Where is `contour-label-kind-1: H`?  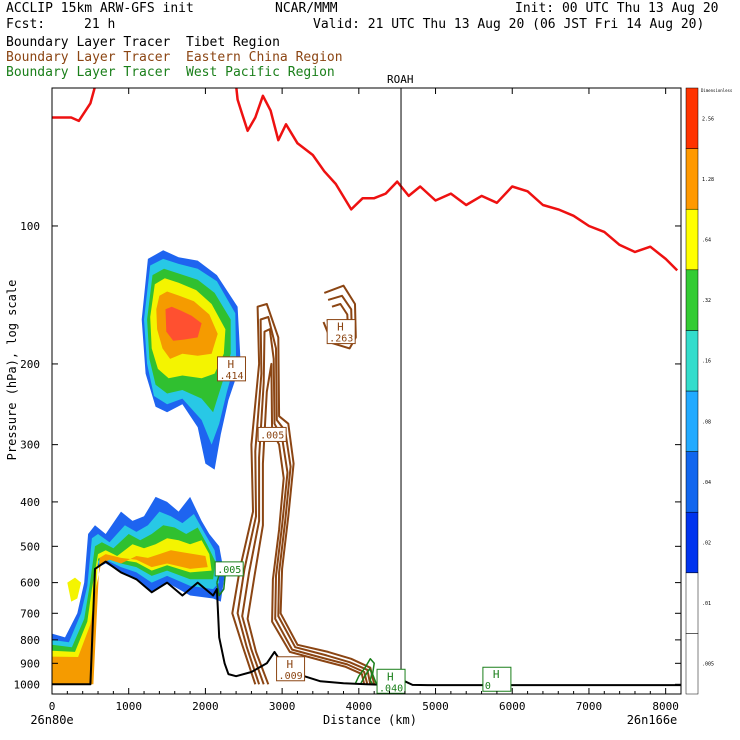
contour-label-kind-1: H is located at coordinates (340, 327).